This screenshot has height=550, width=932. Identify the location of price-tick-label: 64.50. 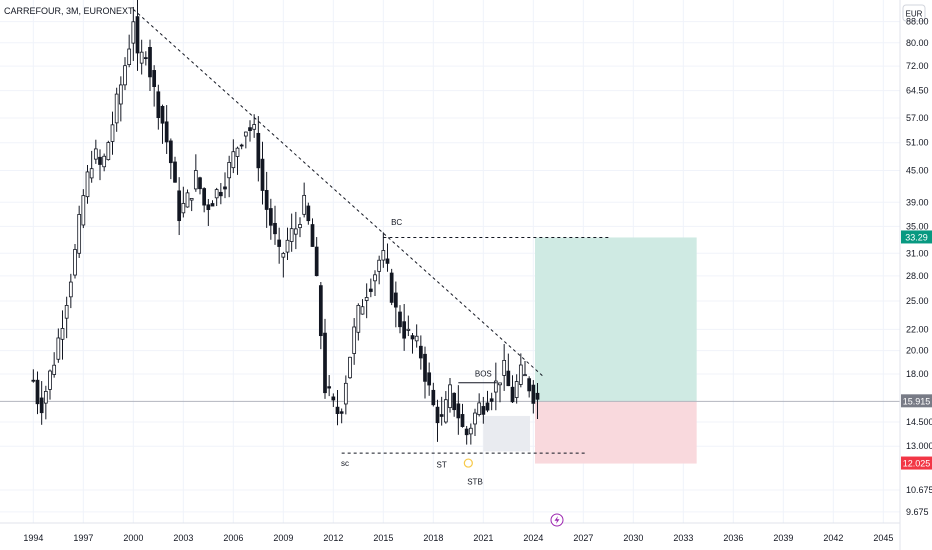
(917, 91).